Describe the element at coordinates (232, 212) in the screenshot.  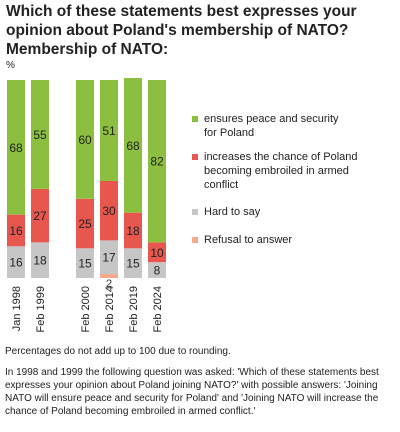
I see `legend-entry: Hard to say` at that location.